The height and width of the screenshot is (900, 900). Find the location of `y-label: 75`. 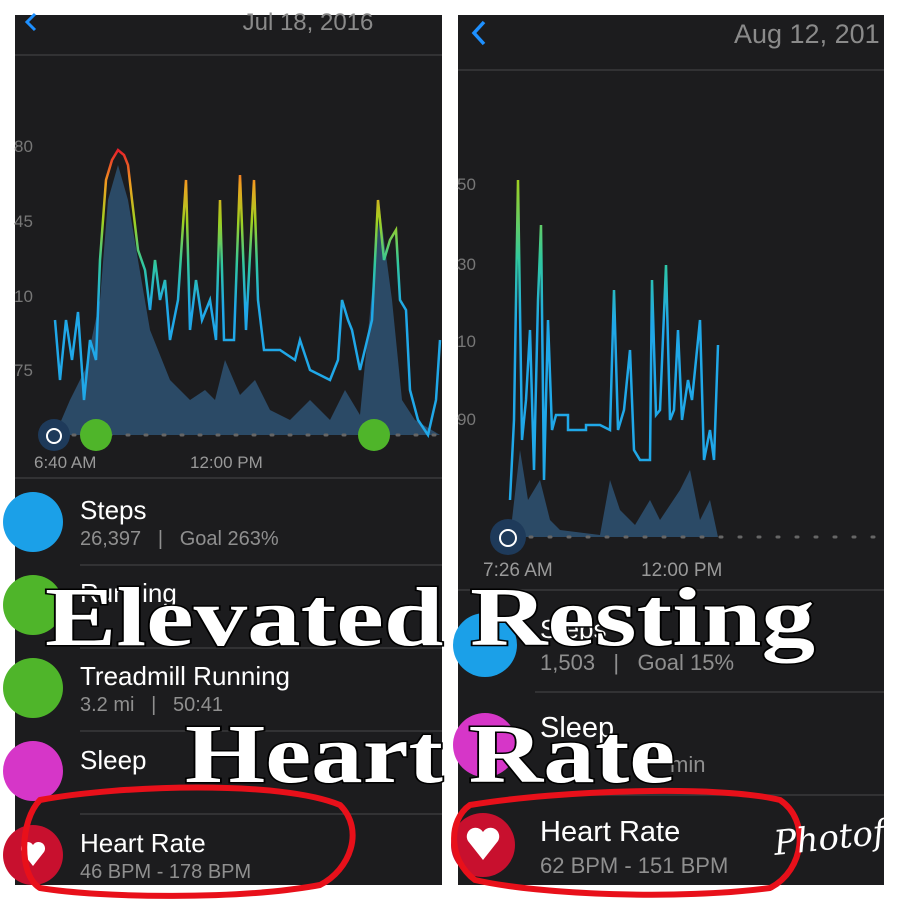

y-label: 75 is located at coordinates (23, 370).